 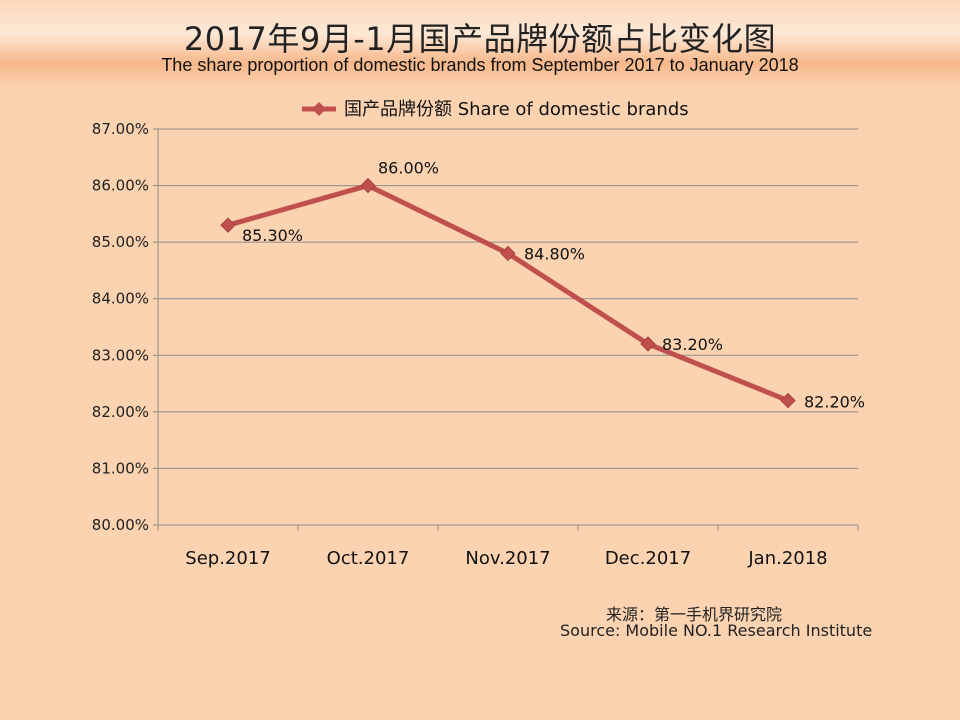 What do you see at coordinates (554, 253) in the screenshot?
I see `data-label: 84.80%` at bounding box center [554, 253].